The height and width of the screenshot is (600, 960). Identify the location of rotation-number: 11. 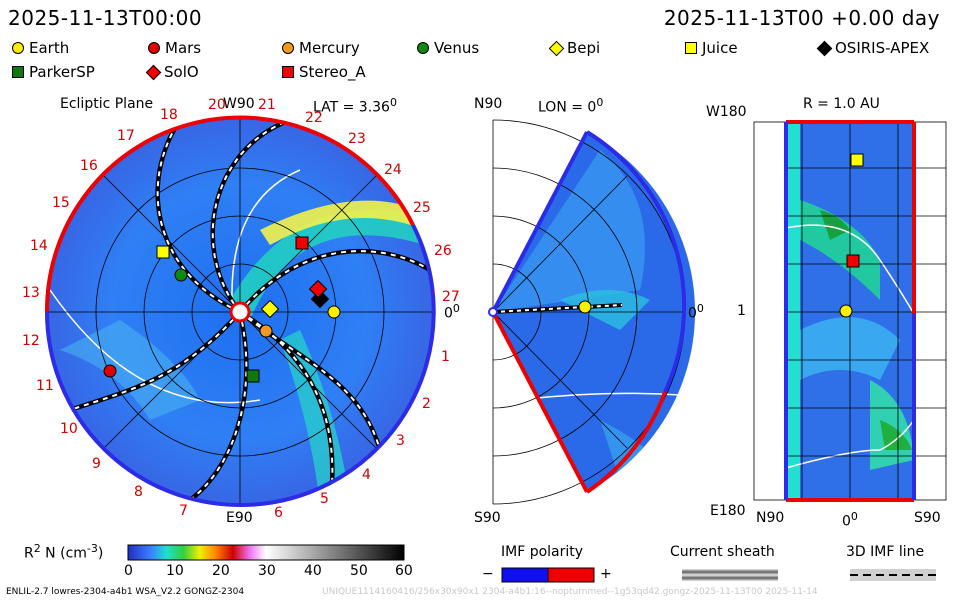
(45, 386).